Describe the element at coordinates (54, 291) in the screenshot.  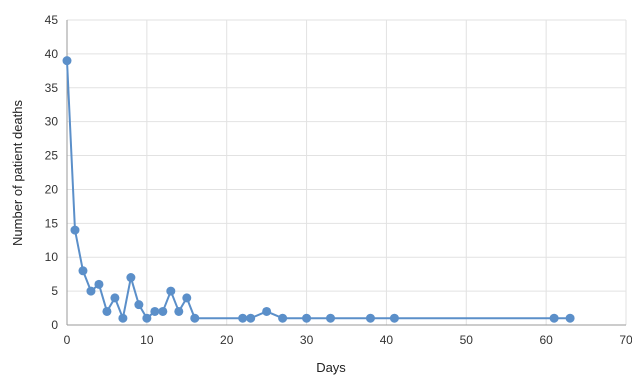
I see `y-tick-label: 5` at that location.